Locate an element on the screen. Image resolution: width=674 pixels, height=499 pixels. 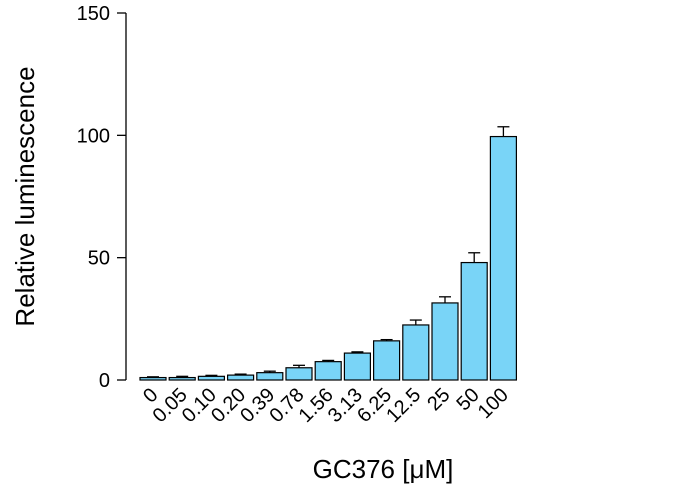
y-tick-label: 100 is located at coordinates (93, 136).